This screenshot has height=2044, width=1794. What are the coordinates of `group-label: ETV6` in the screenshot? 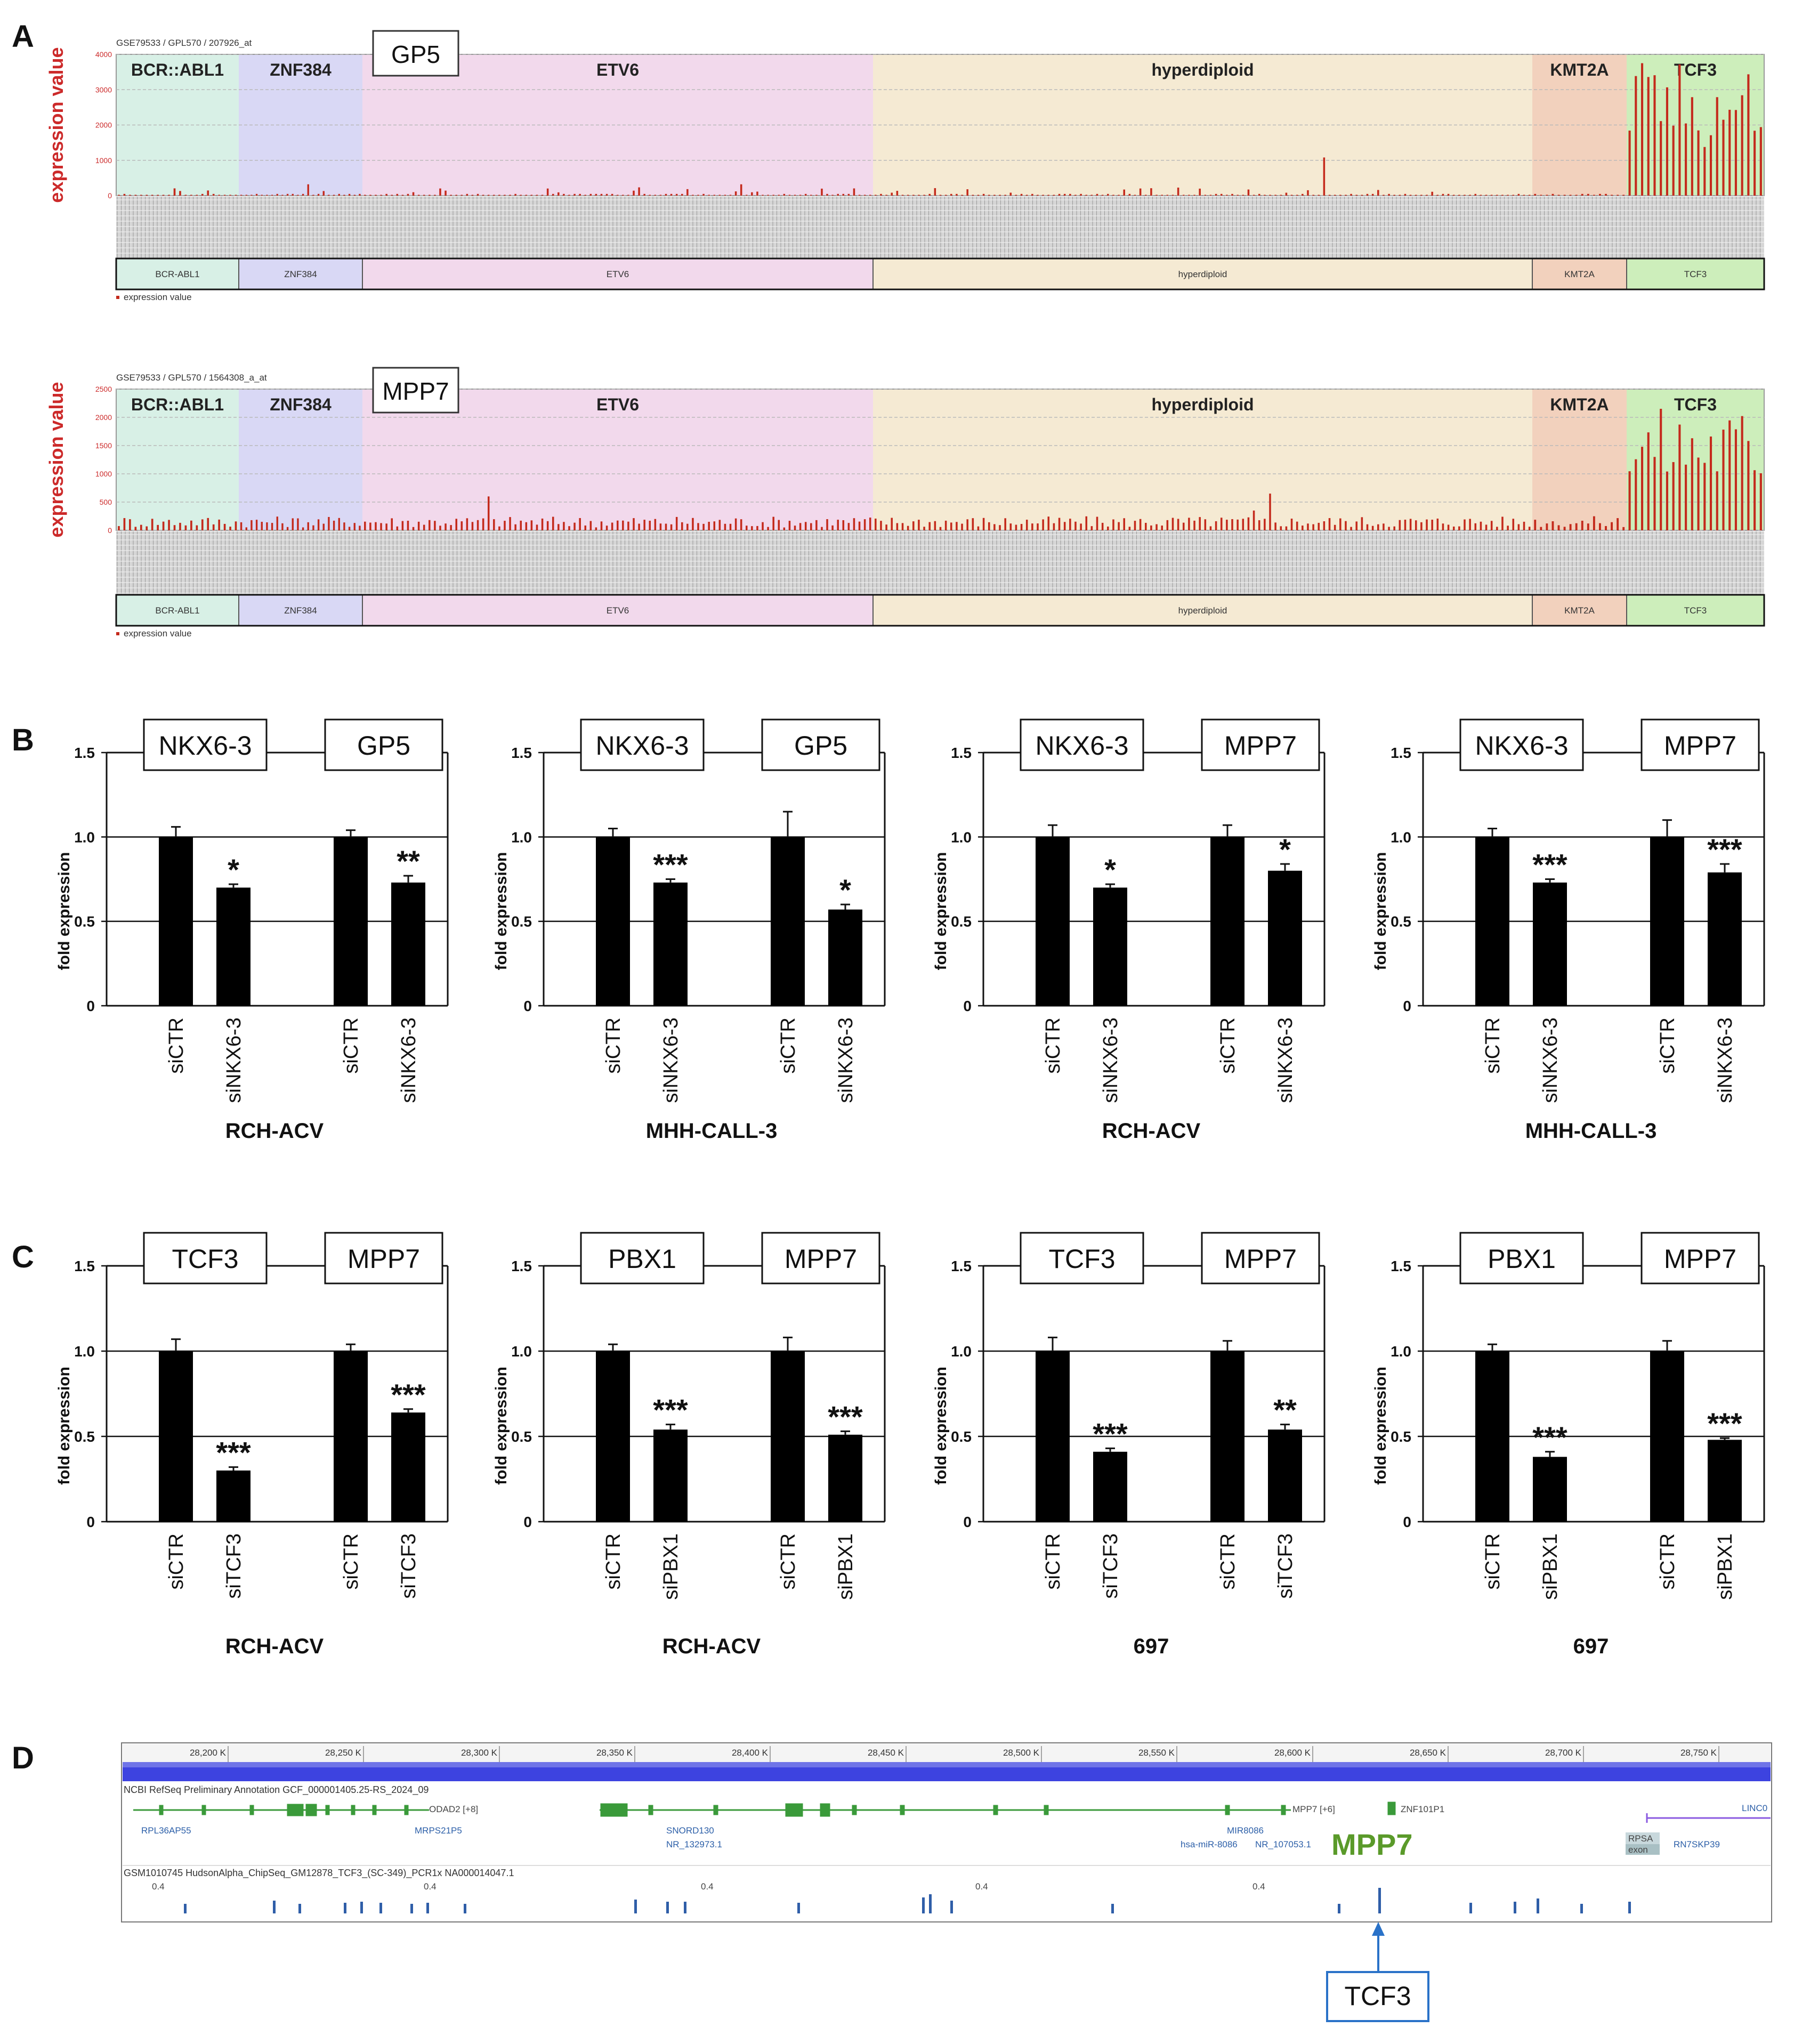 It's located at (617, 69).